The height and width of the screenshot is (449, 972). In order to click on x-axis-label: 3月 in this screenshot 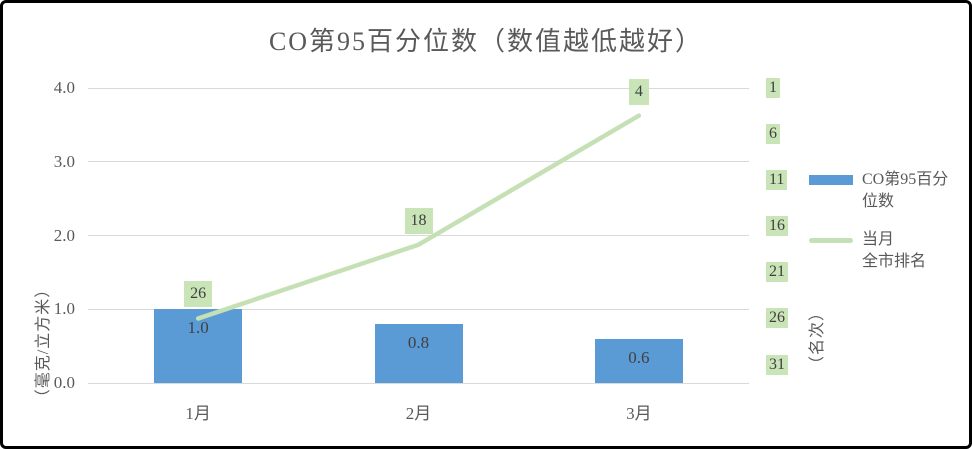, I will do `click(639, 413)`.